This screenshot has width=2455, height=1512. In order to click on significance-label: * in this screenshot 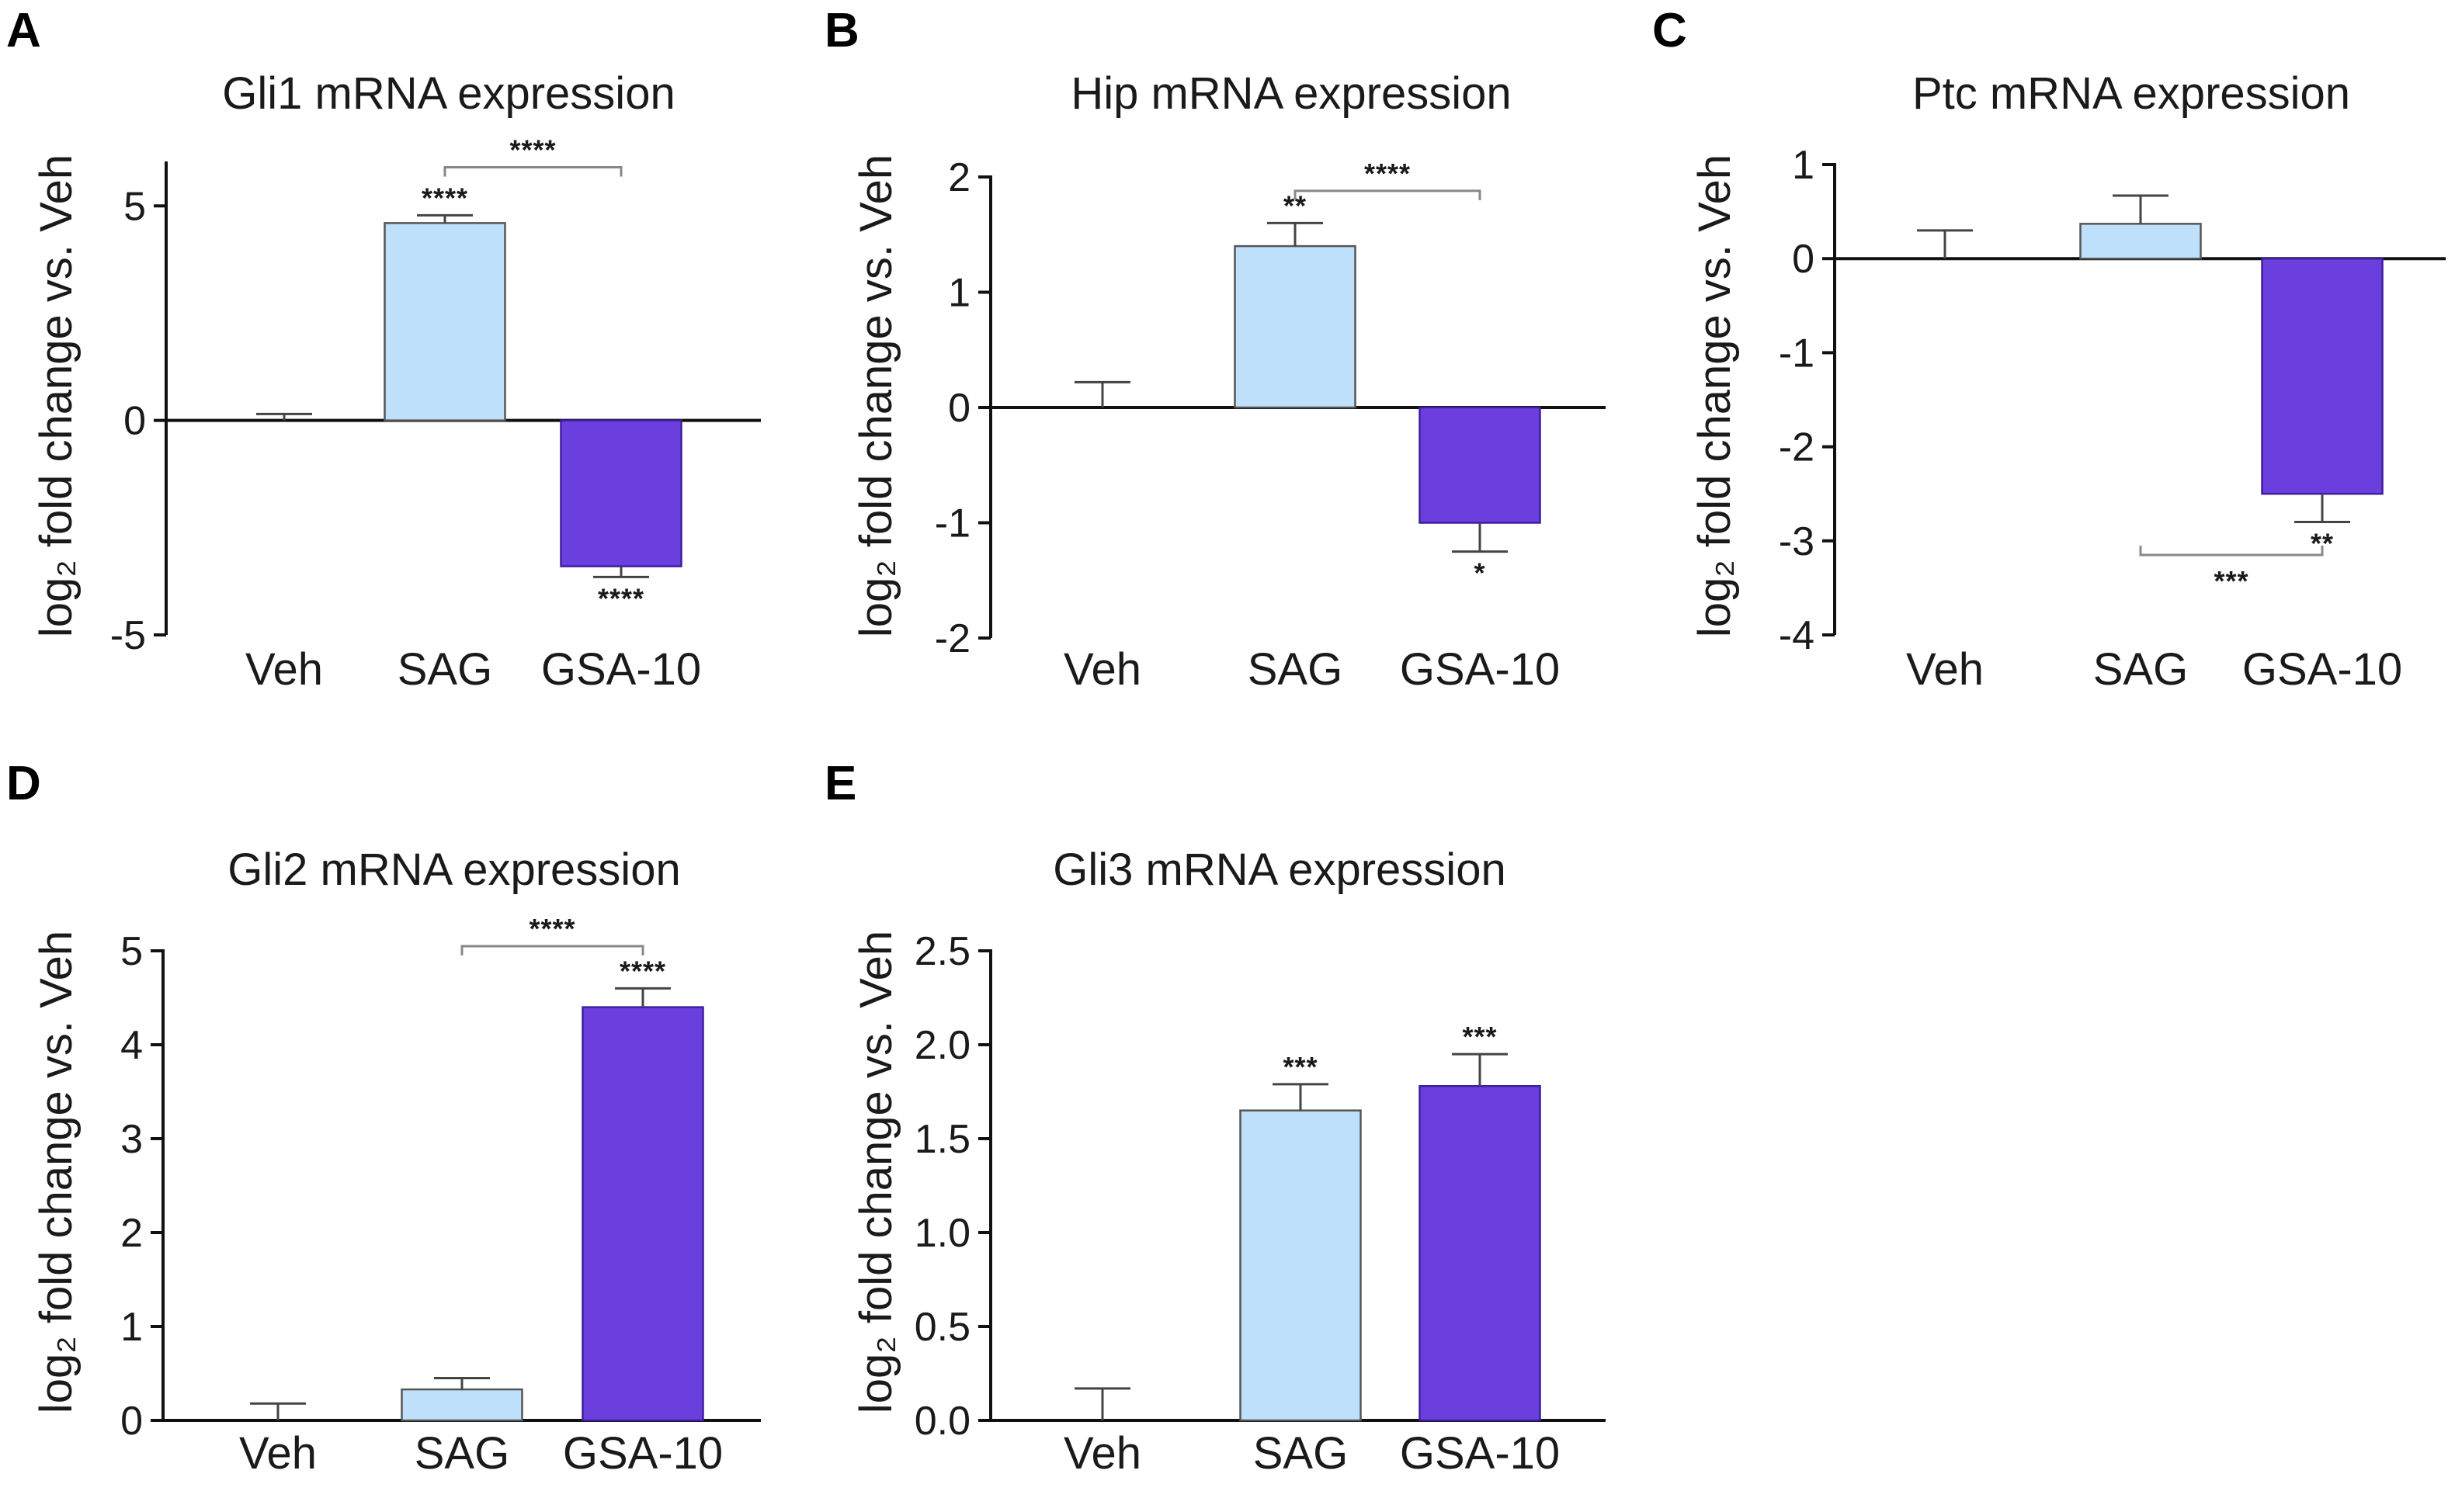, I will do `click(1479, 573)`.